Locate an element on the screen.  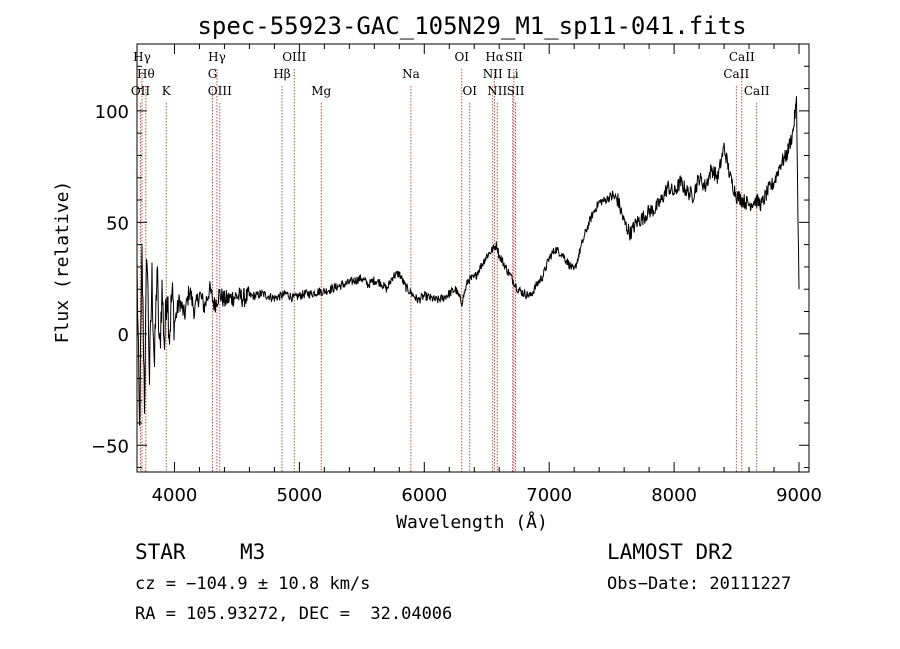
line-label-20: CaII is located at coordinates (736, 74).